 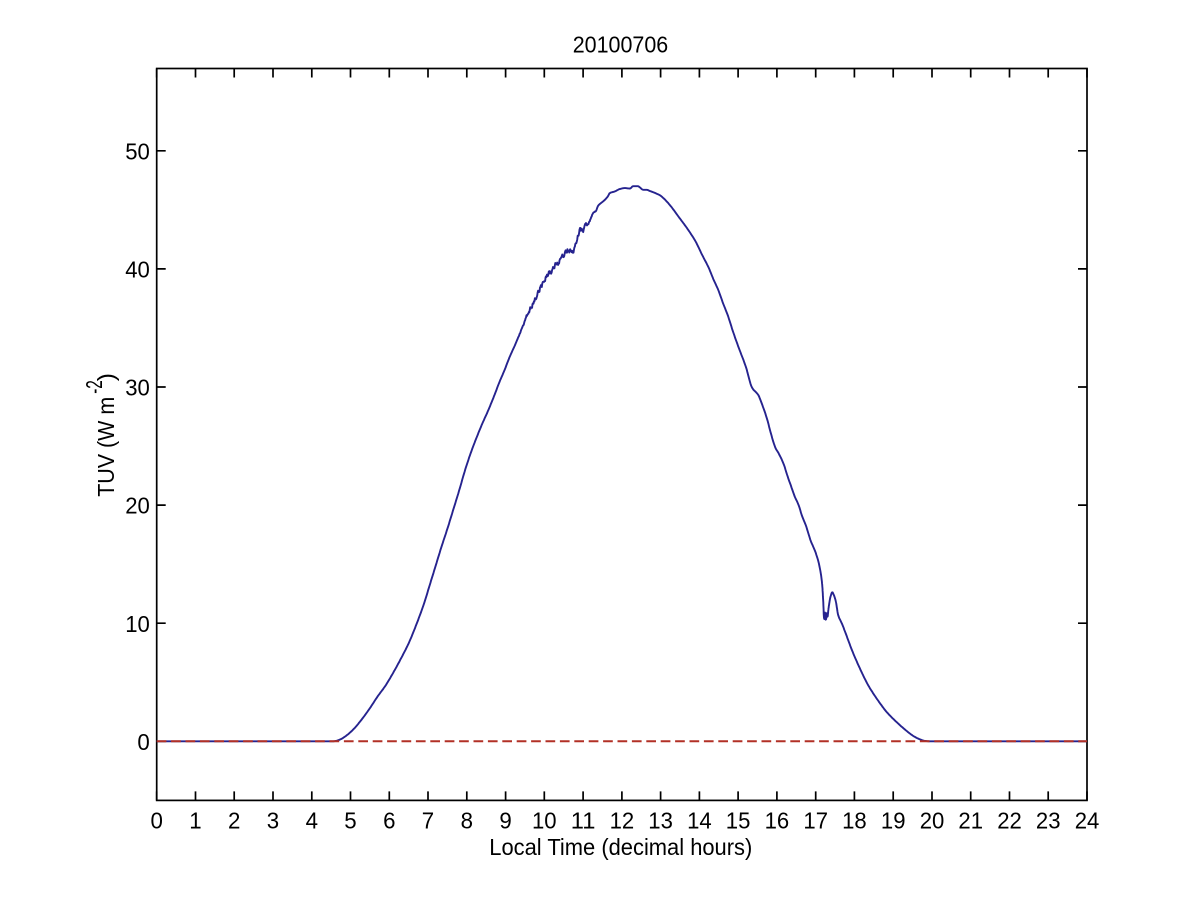 What do you see at coordinates (854, 820) in the screenshot?
I see `svg-text: 18` at bounding box center [854, 820].